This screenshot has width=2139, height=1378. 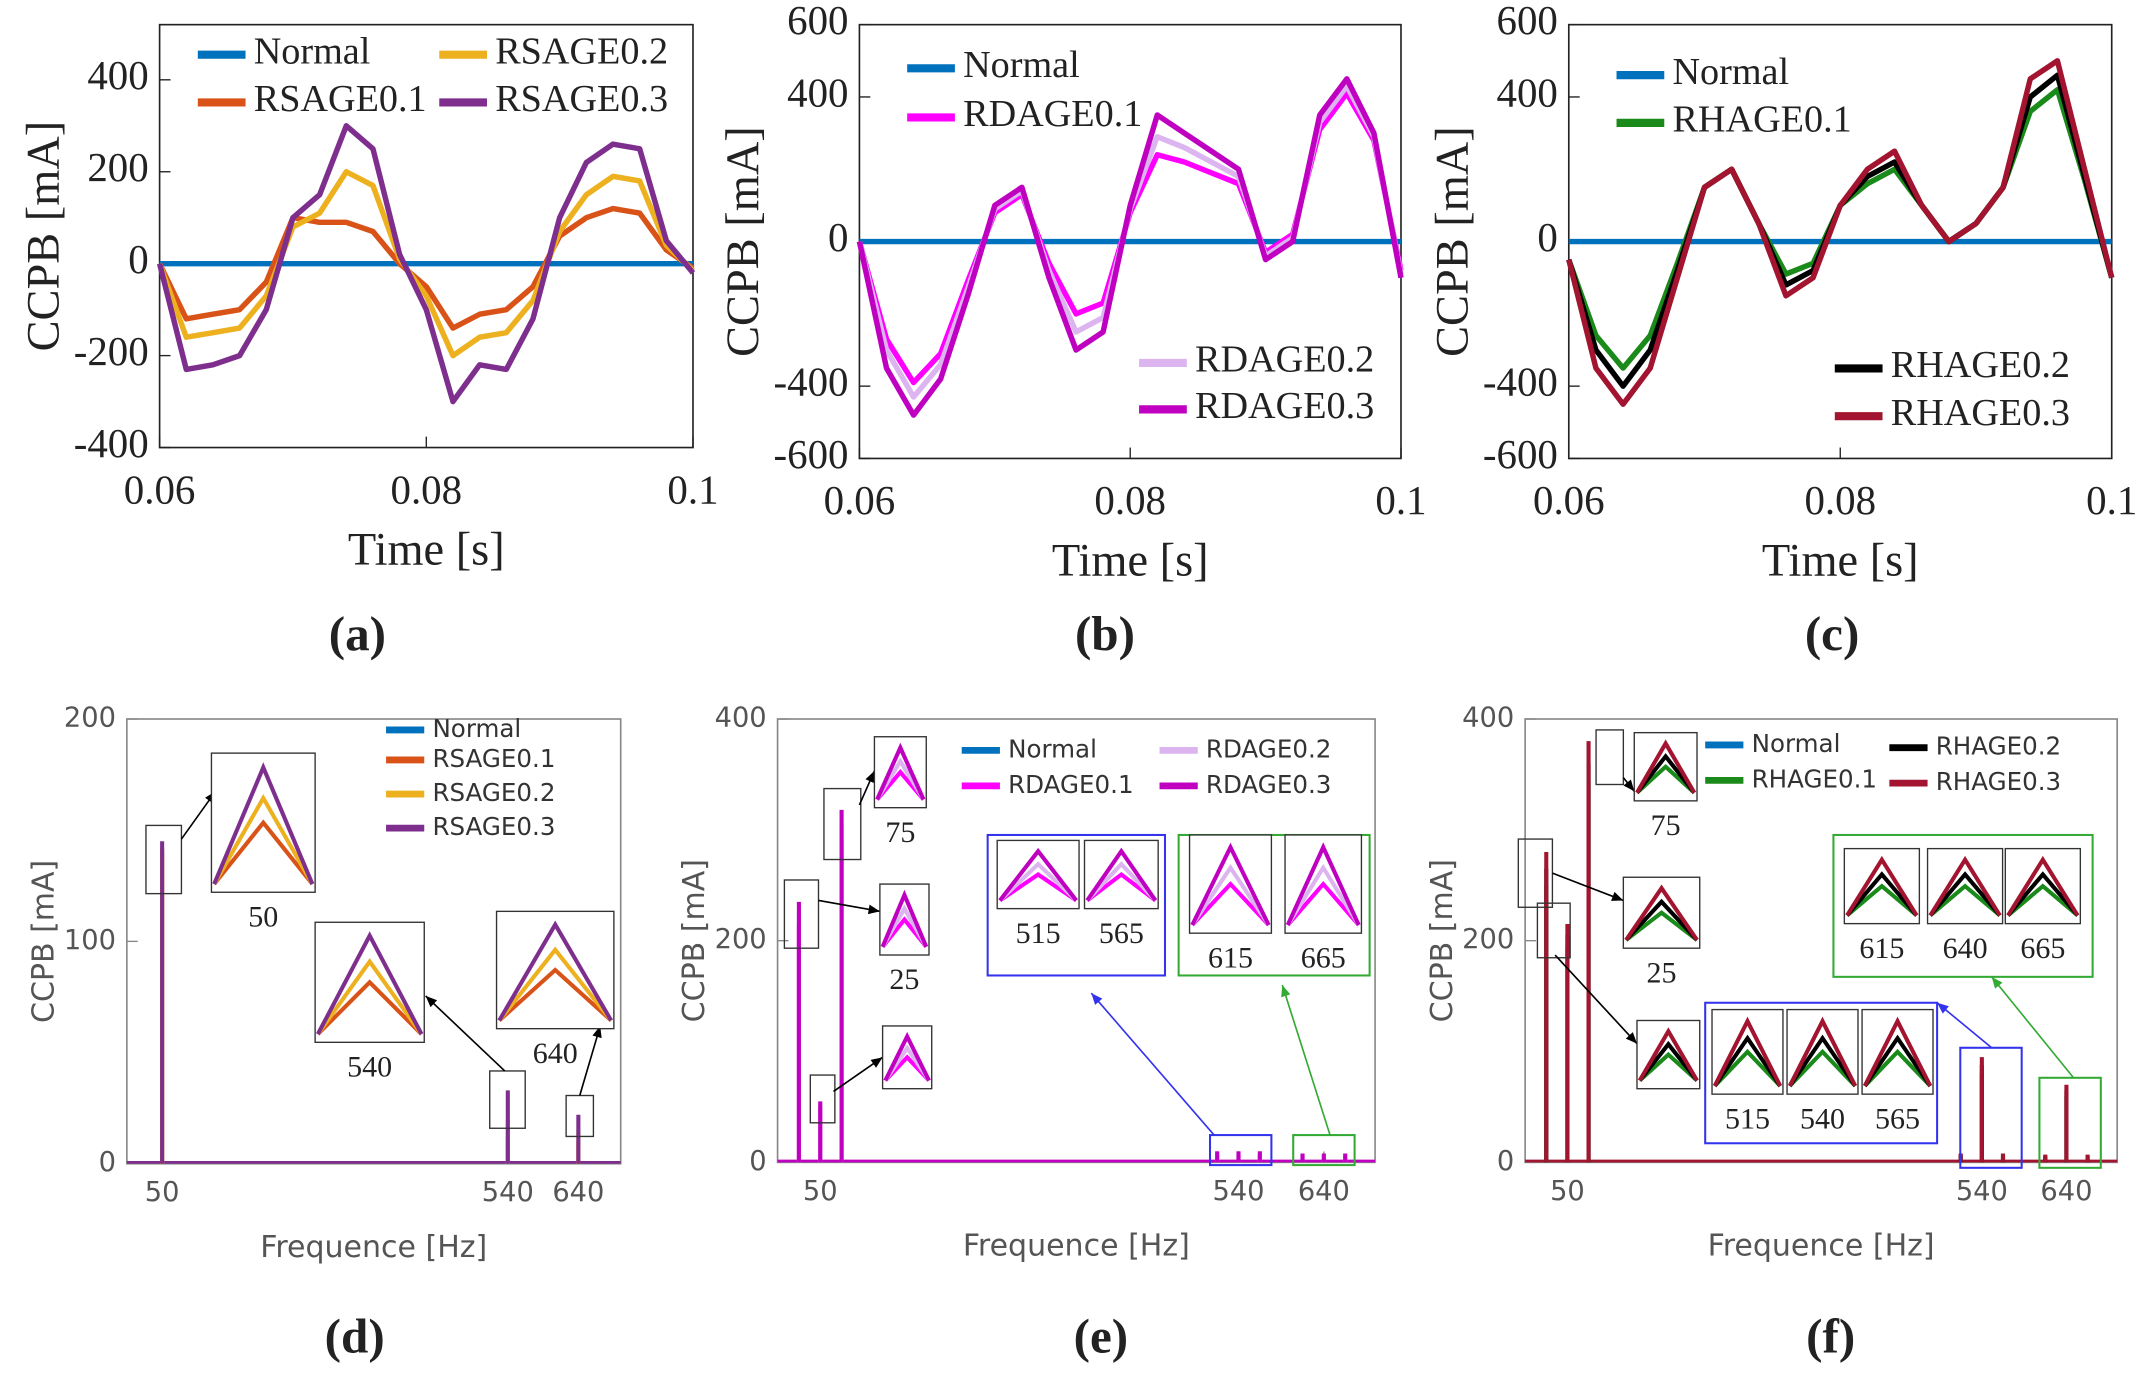 I want to click on legend-label: RDAGE0.2, so click(x=1268, y=748).